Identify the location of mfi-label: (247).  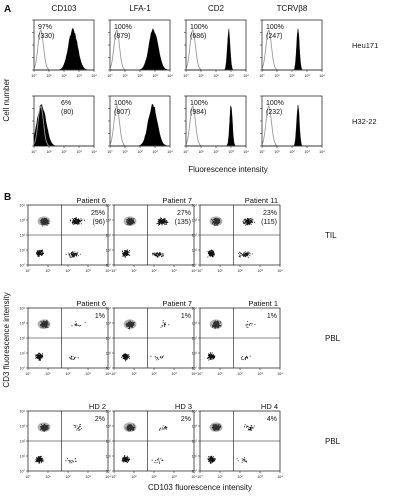
(274, 36).